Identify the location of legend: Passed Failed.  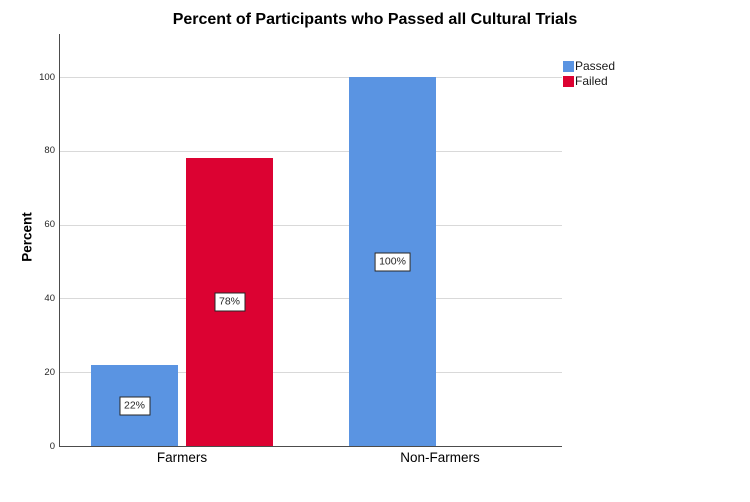
(589, 75).